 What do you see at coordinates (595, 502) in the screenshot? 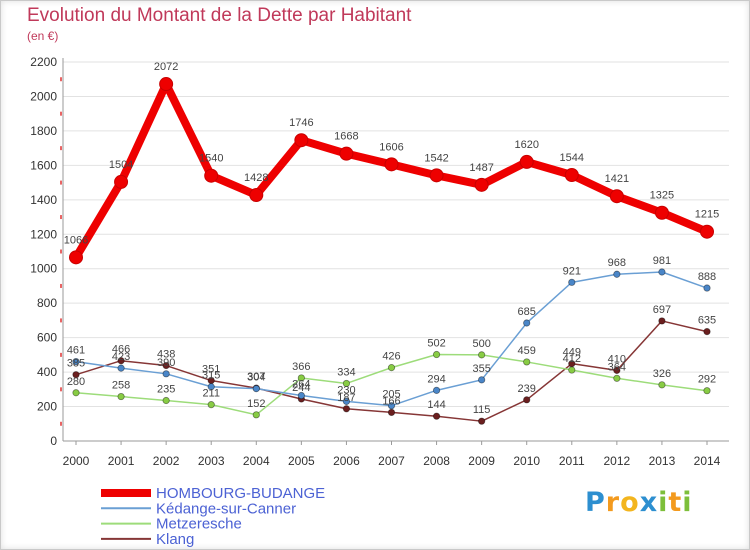
I see `logo-letter: P` at bounding box center [595, 502].